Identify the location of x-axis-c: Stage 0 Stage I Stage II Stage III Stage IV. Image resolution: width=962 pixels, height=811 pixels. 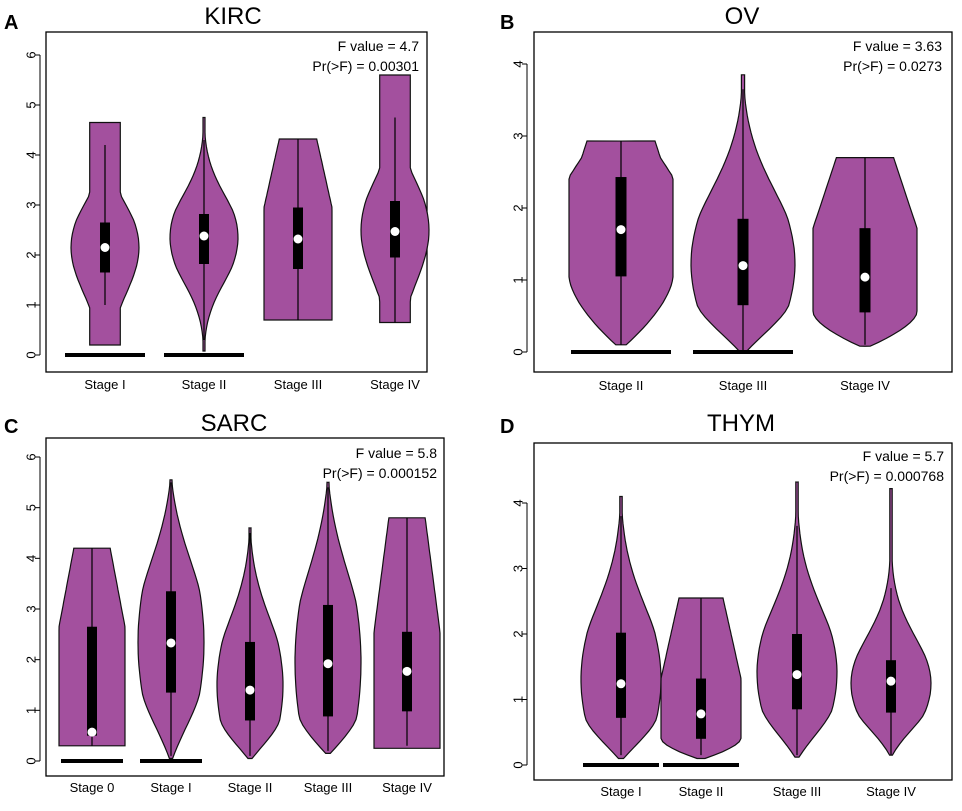
(251, 787).